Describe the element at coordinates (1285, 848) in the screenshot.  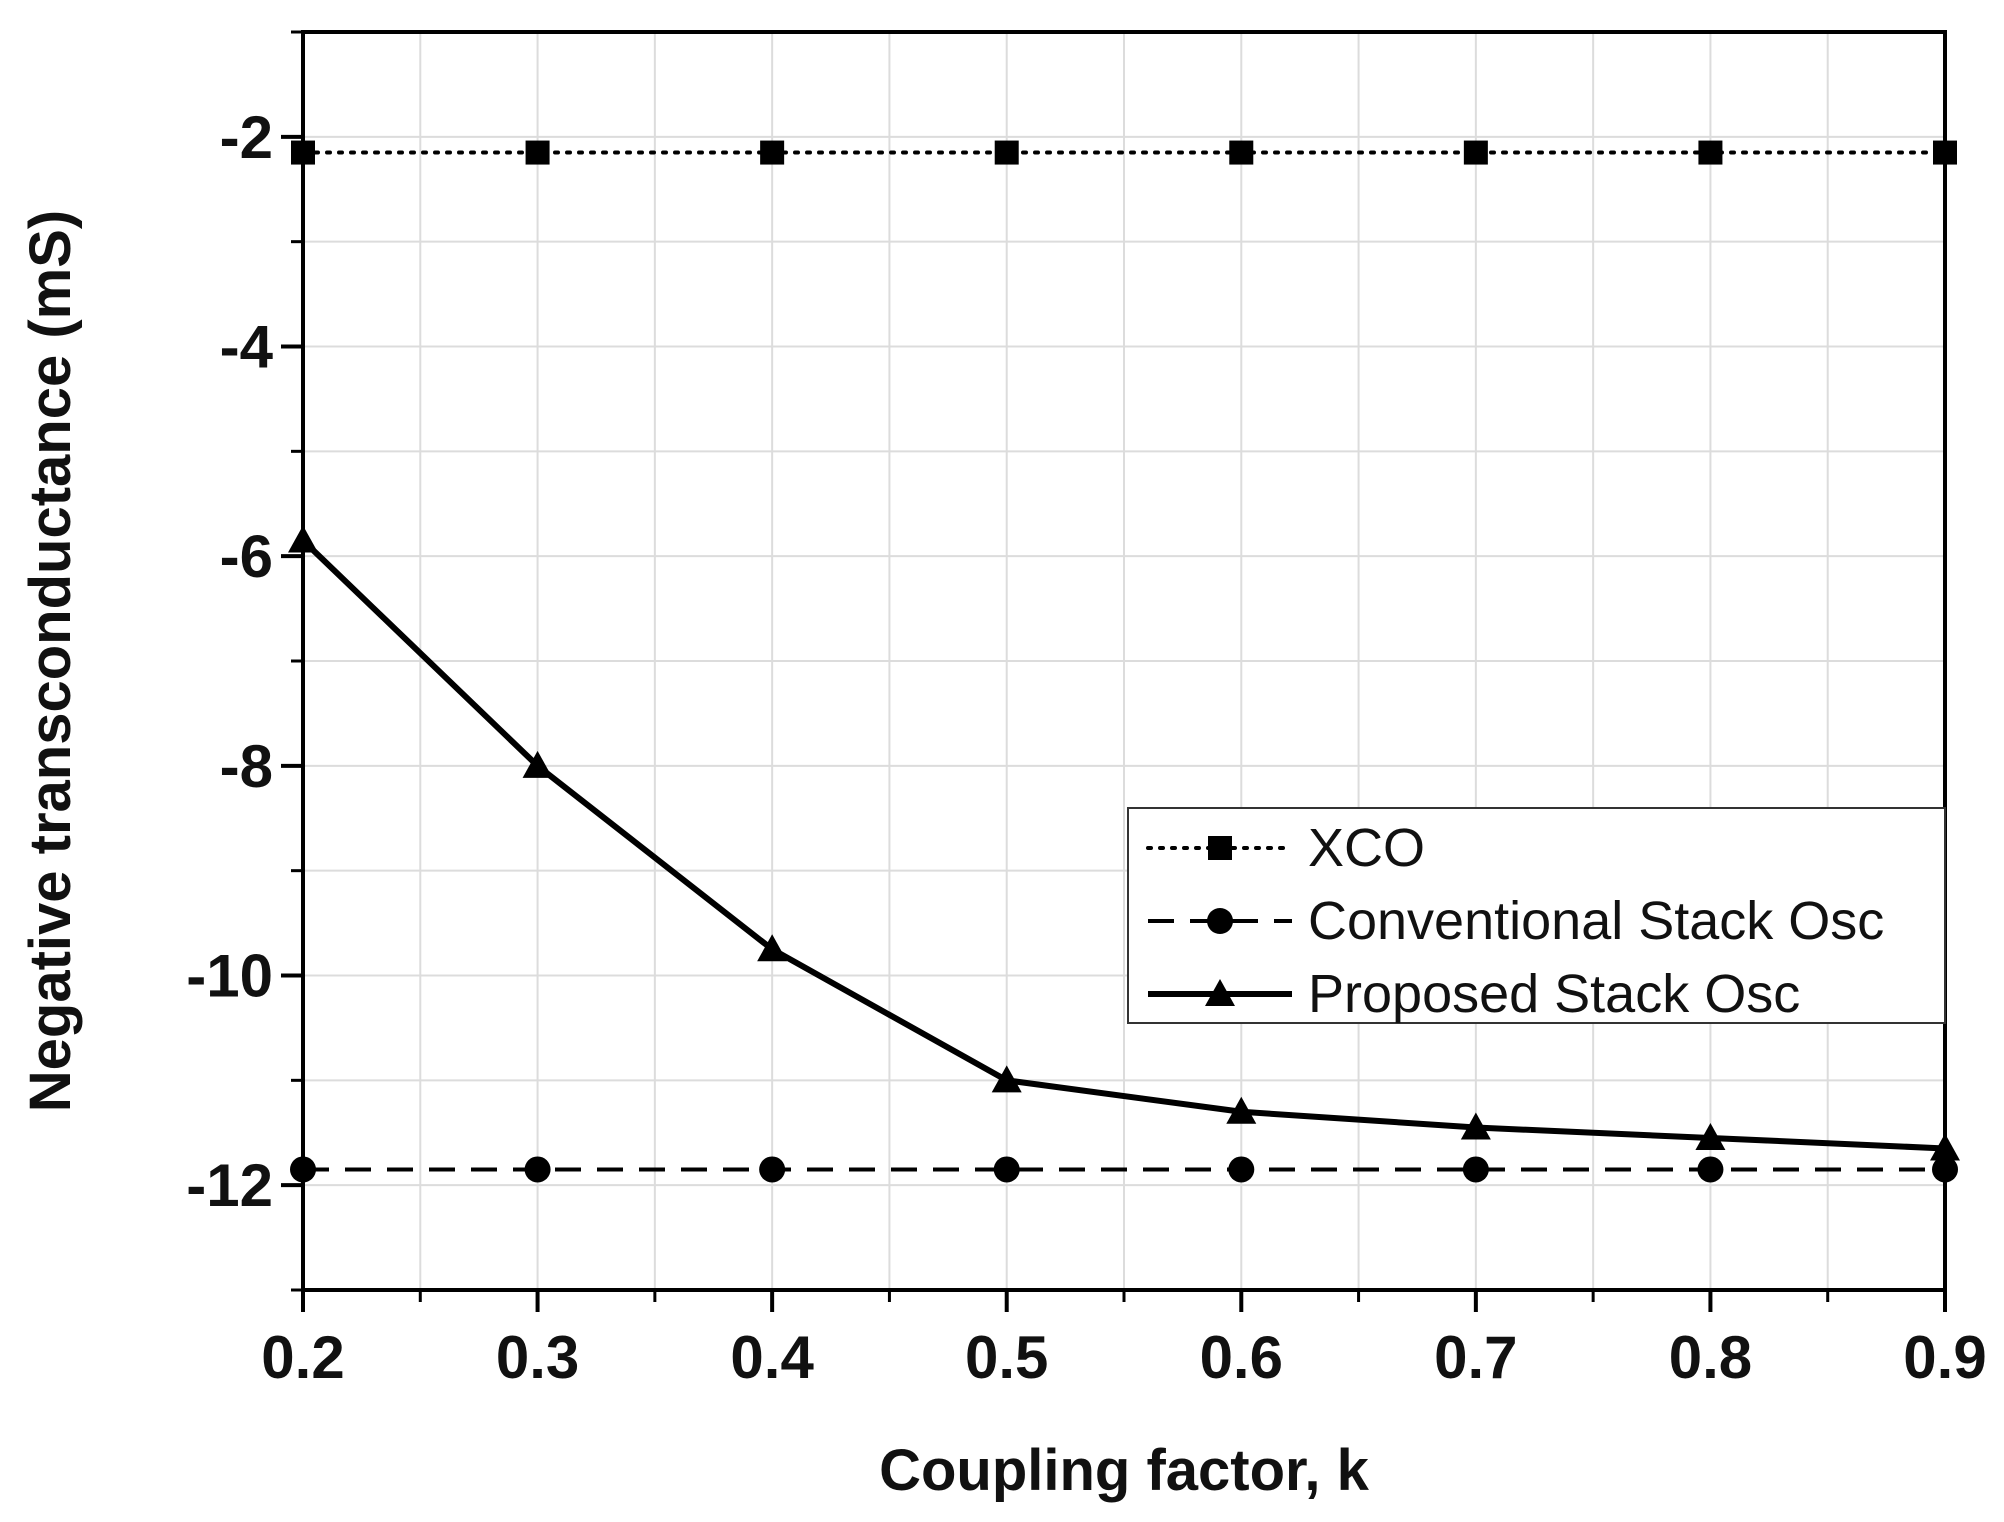
I see `legend-item-xco: XCO` at that location.